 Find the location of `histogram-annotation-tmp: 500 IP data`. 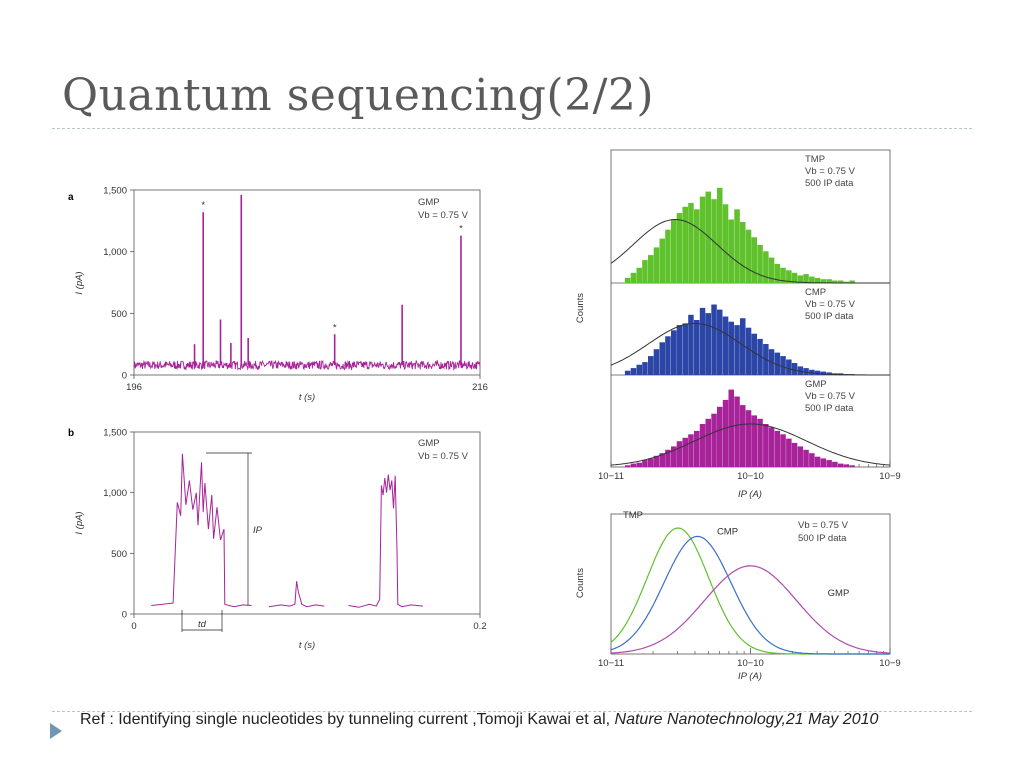

histogram-annotation-tmp: 500 IP data is located at coordinates (829, 183).